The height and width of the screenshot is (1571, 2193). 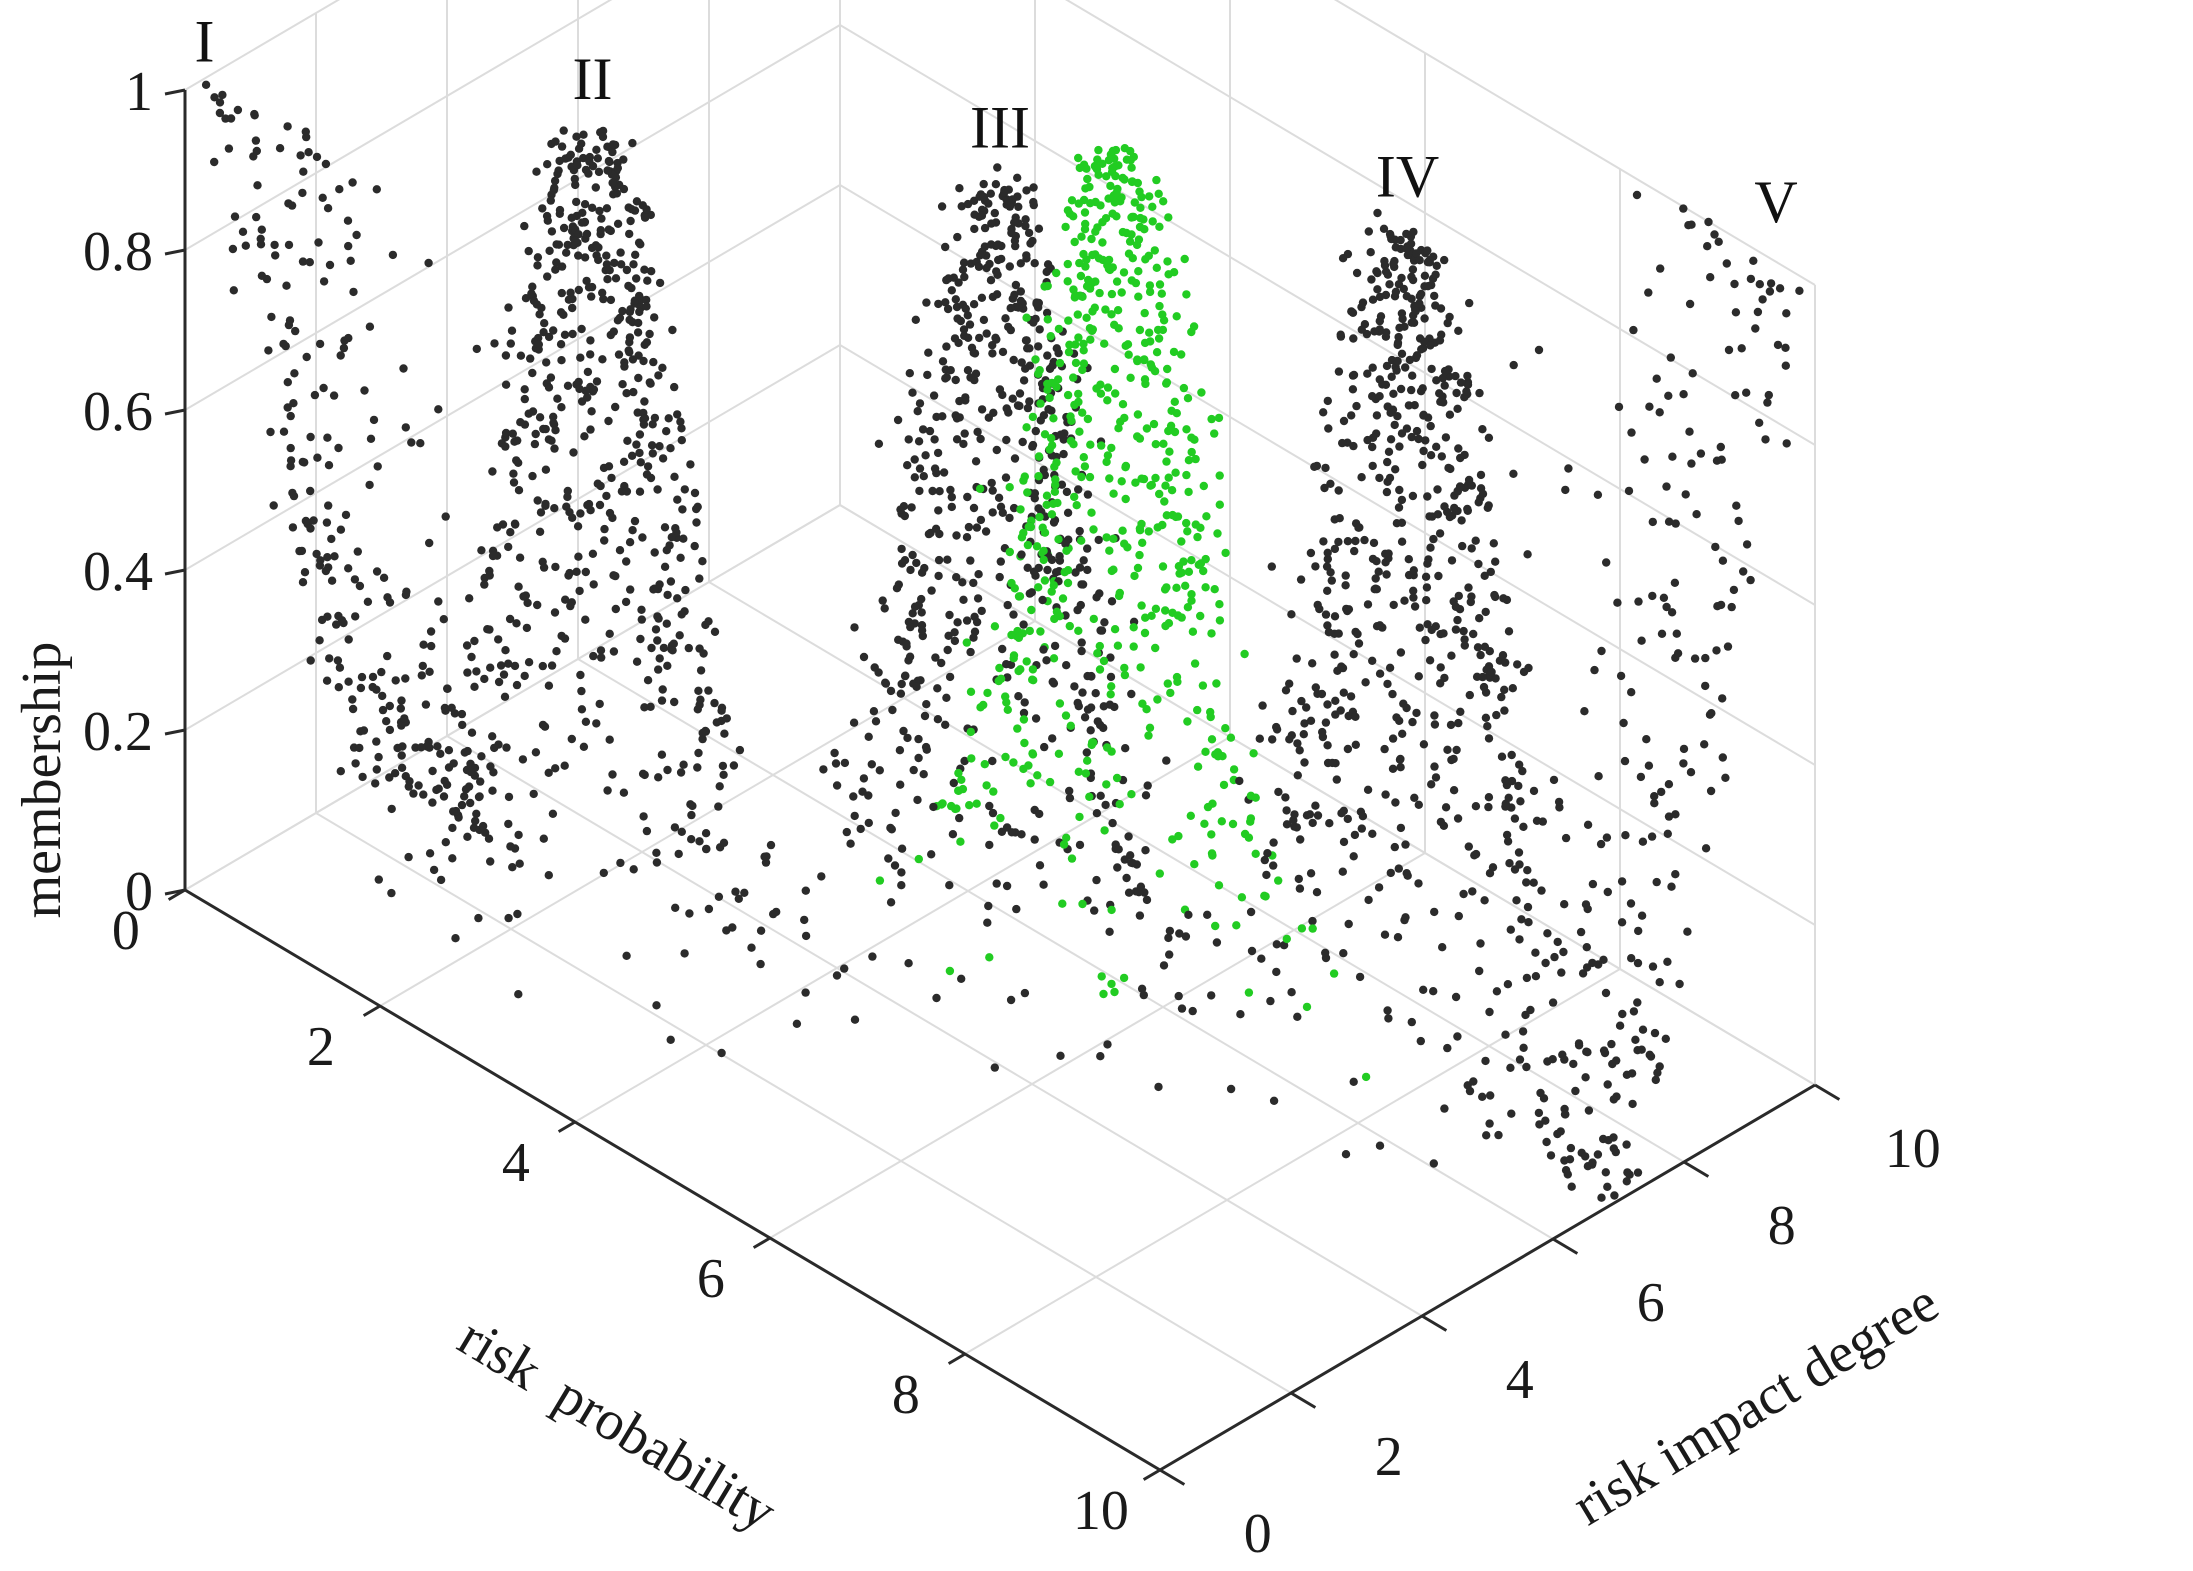 I want to click on z-tick-mark, so click(x=175, y=572).